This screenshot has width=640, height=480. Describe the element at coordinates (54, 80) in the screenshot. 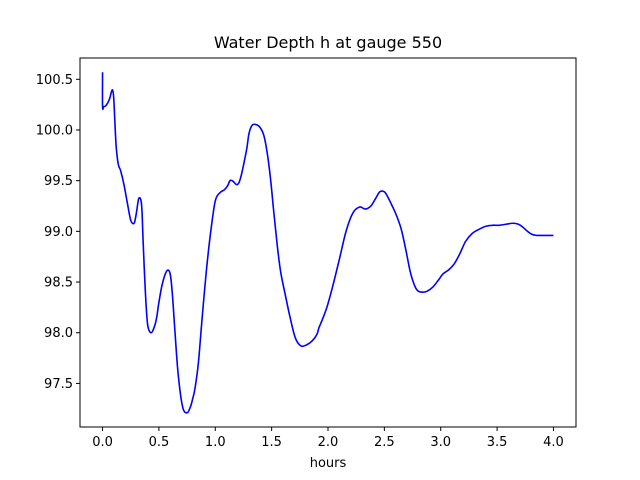

I see `y-tick-label: 100.5` at that location.